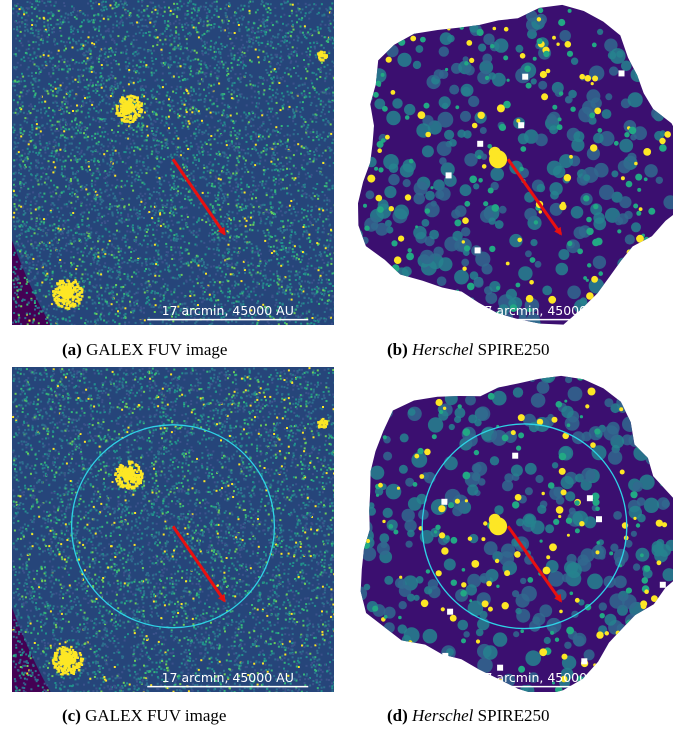 Image resolution: width=681 pixels, height=735 pixels. I want to click on caption-b: (b) Herschel SPIRE250, so click(468, 350).